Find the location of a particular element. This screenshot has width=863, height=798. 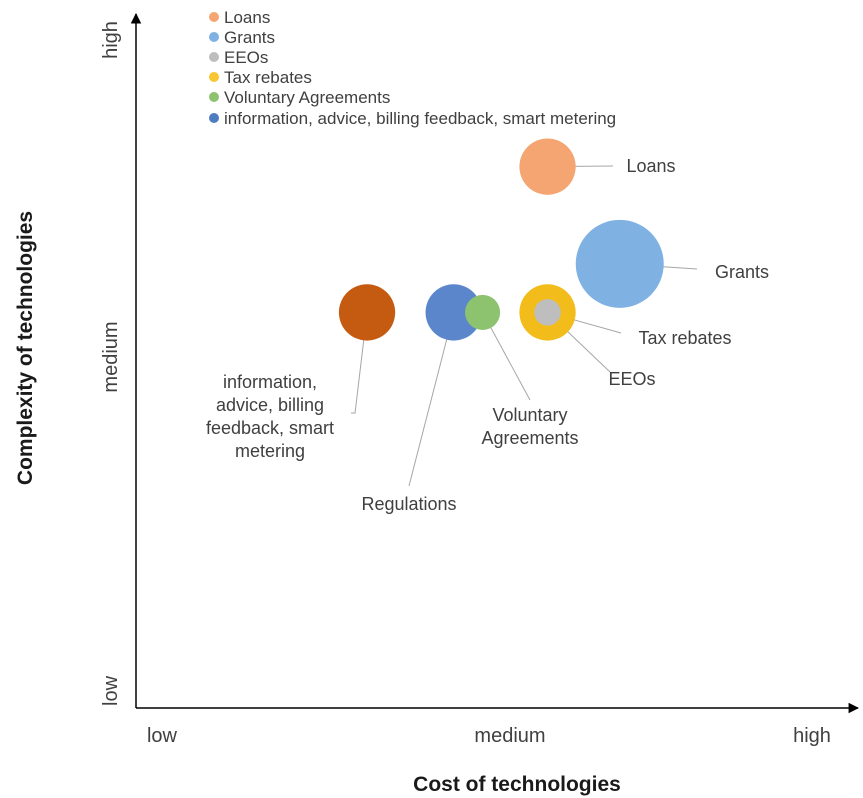

legend-item: Tax rebates is located at coordinates (260, 77).